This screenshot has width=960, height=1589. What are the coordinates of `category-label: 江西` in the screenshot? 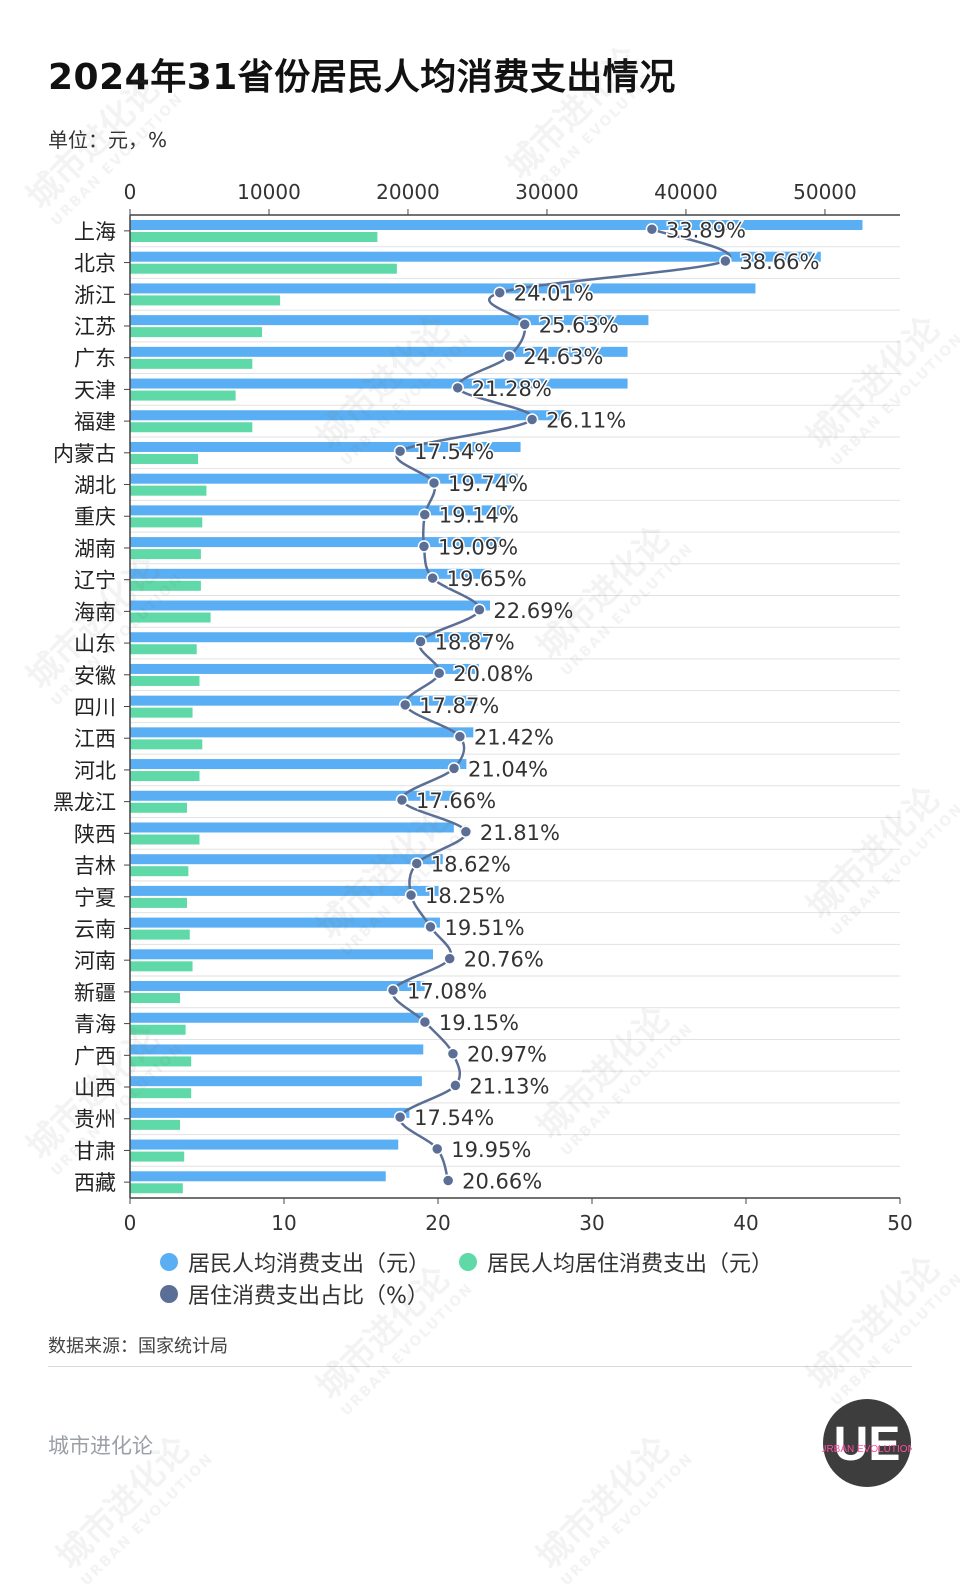 It's located at (95, 739).